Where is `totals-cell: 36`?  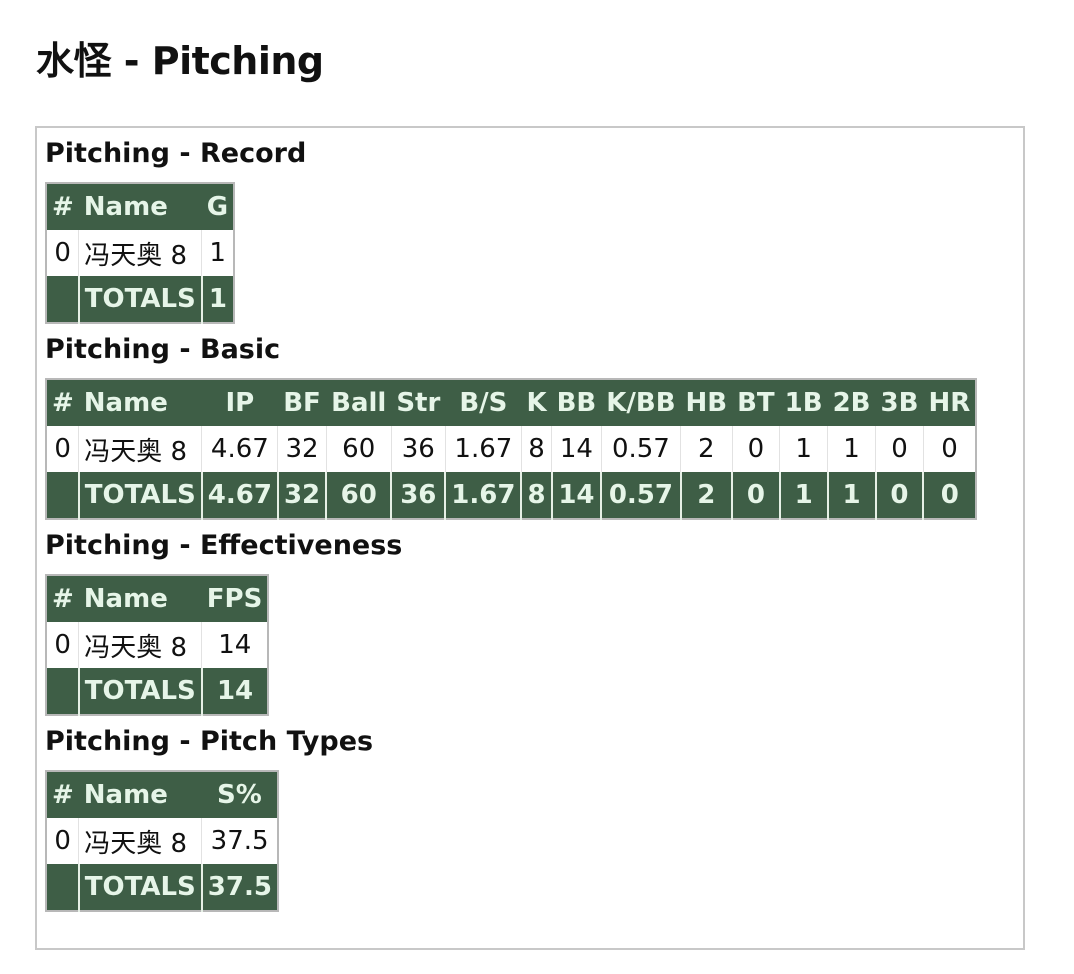
totals-cell: 36 is located at coordinates (418, 495).